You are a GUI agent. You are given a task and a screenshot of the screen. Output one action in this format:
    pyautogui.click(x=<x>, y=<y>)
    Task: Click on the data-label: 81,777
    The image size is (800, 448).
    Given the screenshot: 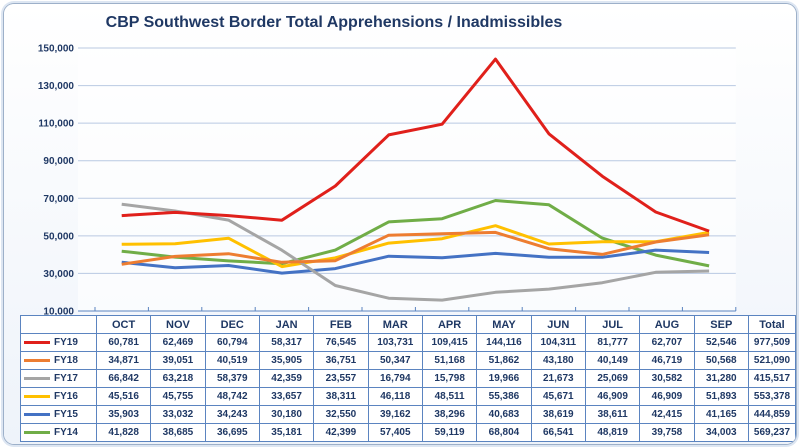 What is the action you would take?
    pyautogui.click(x=612, y=342)
    